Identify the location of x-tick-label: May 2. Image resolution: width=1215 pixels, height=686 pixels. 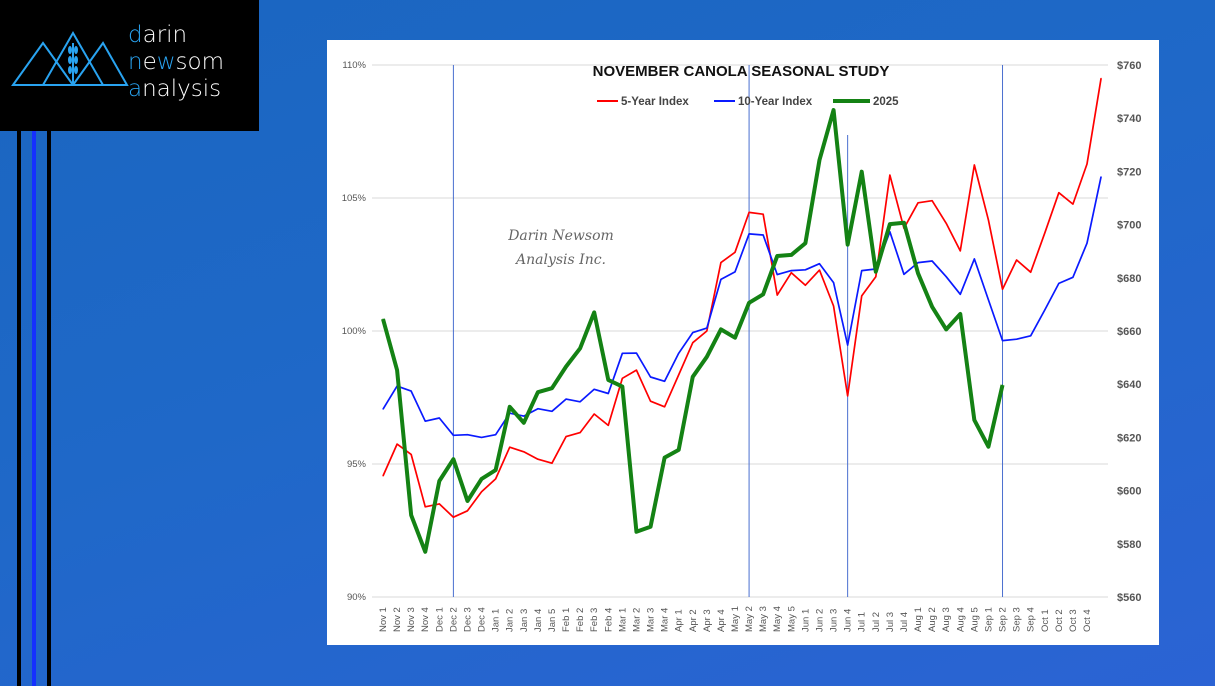
(749, 619).